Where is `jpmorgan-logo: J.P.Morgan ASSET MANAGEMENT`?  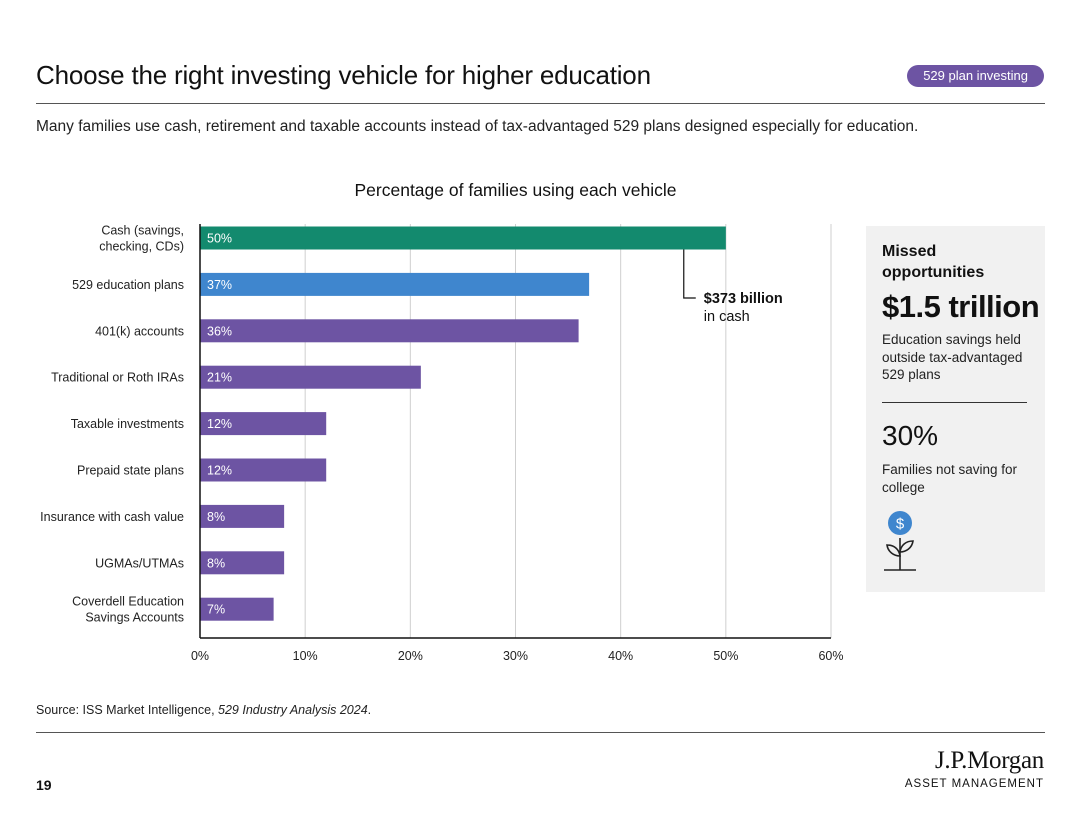 jpmorgan-logo: J.P.Morgan ASSET MANAGEMENT is located at coordinates (974, 768).